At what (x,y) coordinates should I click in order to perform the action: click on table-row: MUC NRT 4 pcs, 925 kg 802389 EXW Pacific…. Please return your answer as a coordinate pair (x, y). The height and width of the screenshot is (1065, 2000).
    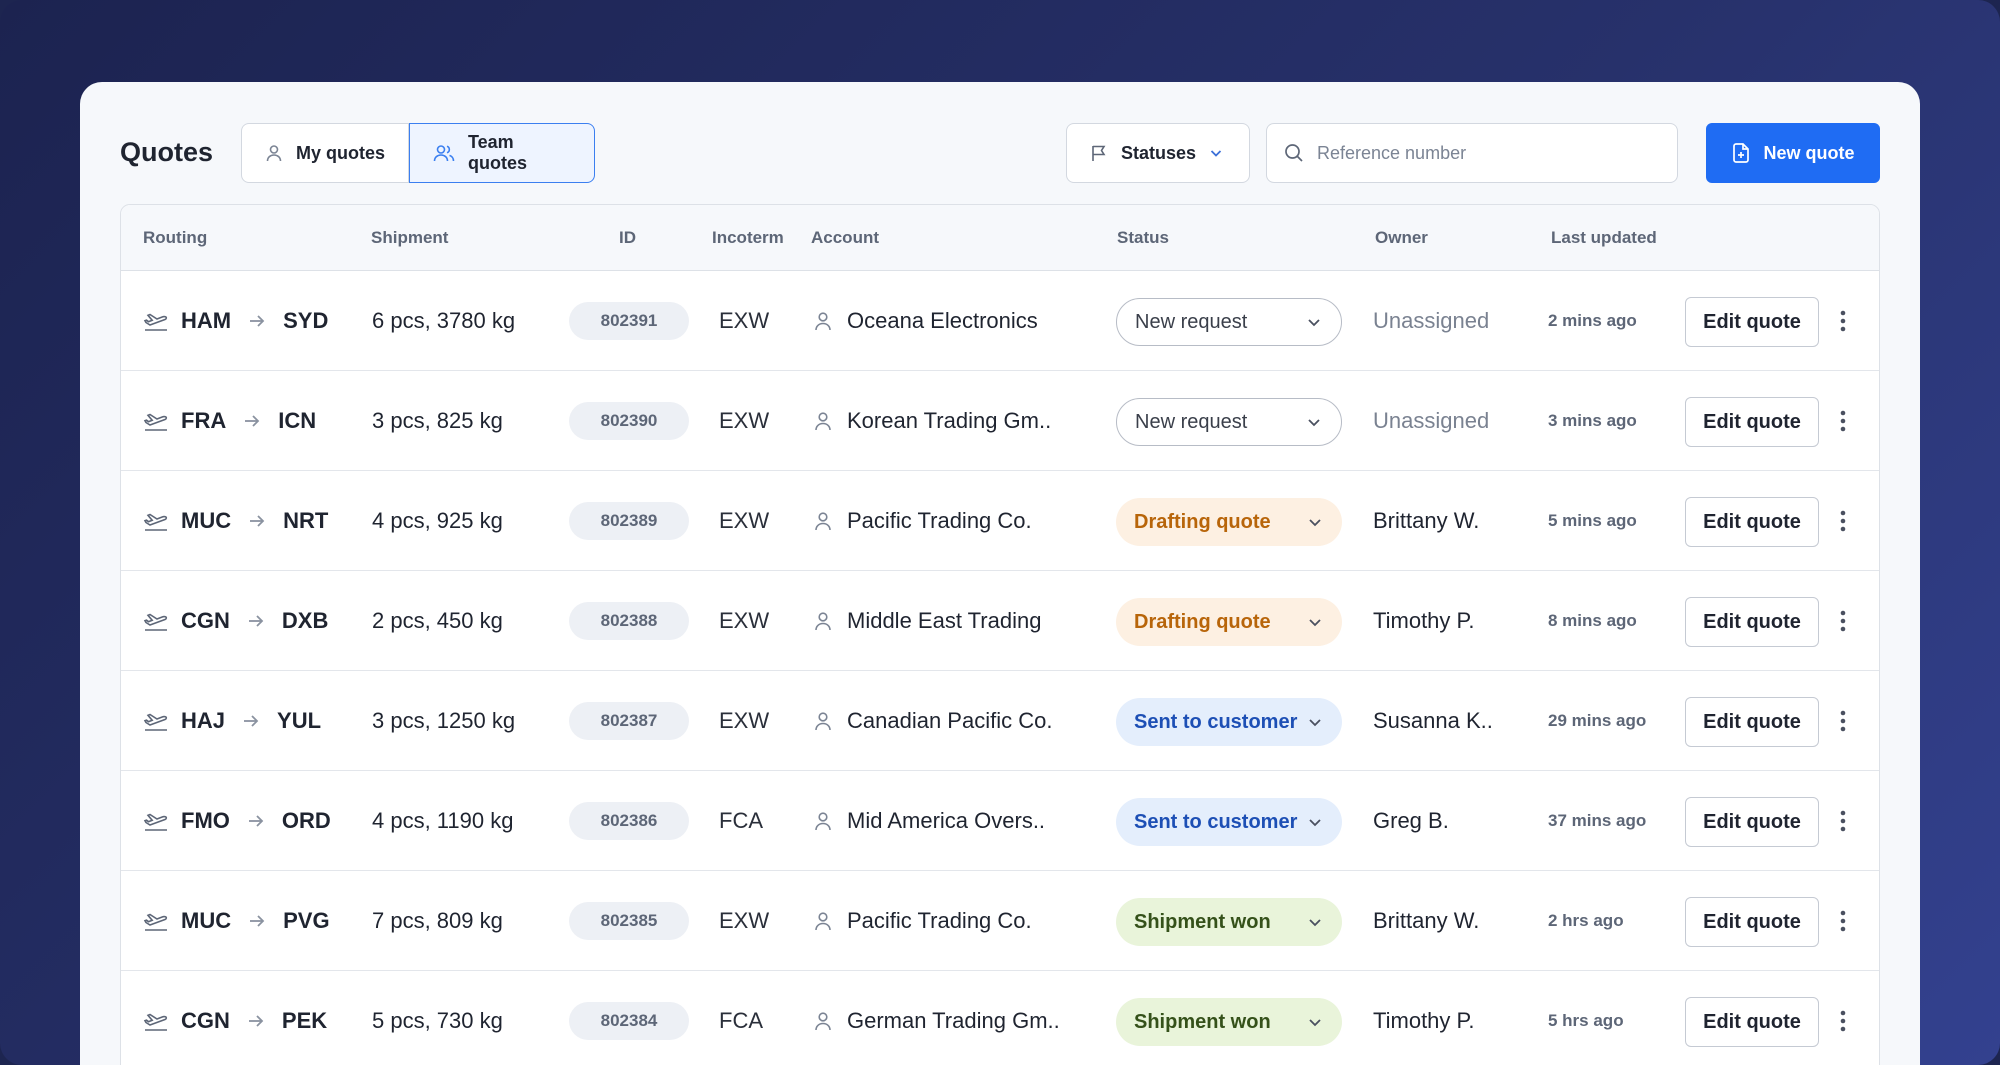
    Looking at the image, I should click on (1000, 521).